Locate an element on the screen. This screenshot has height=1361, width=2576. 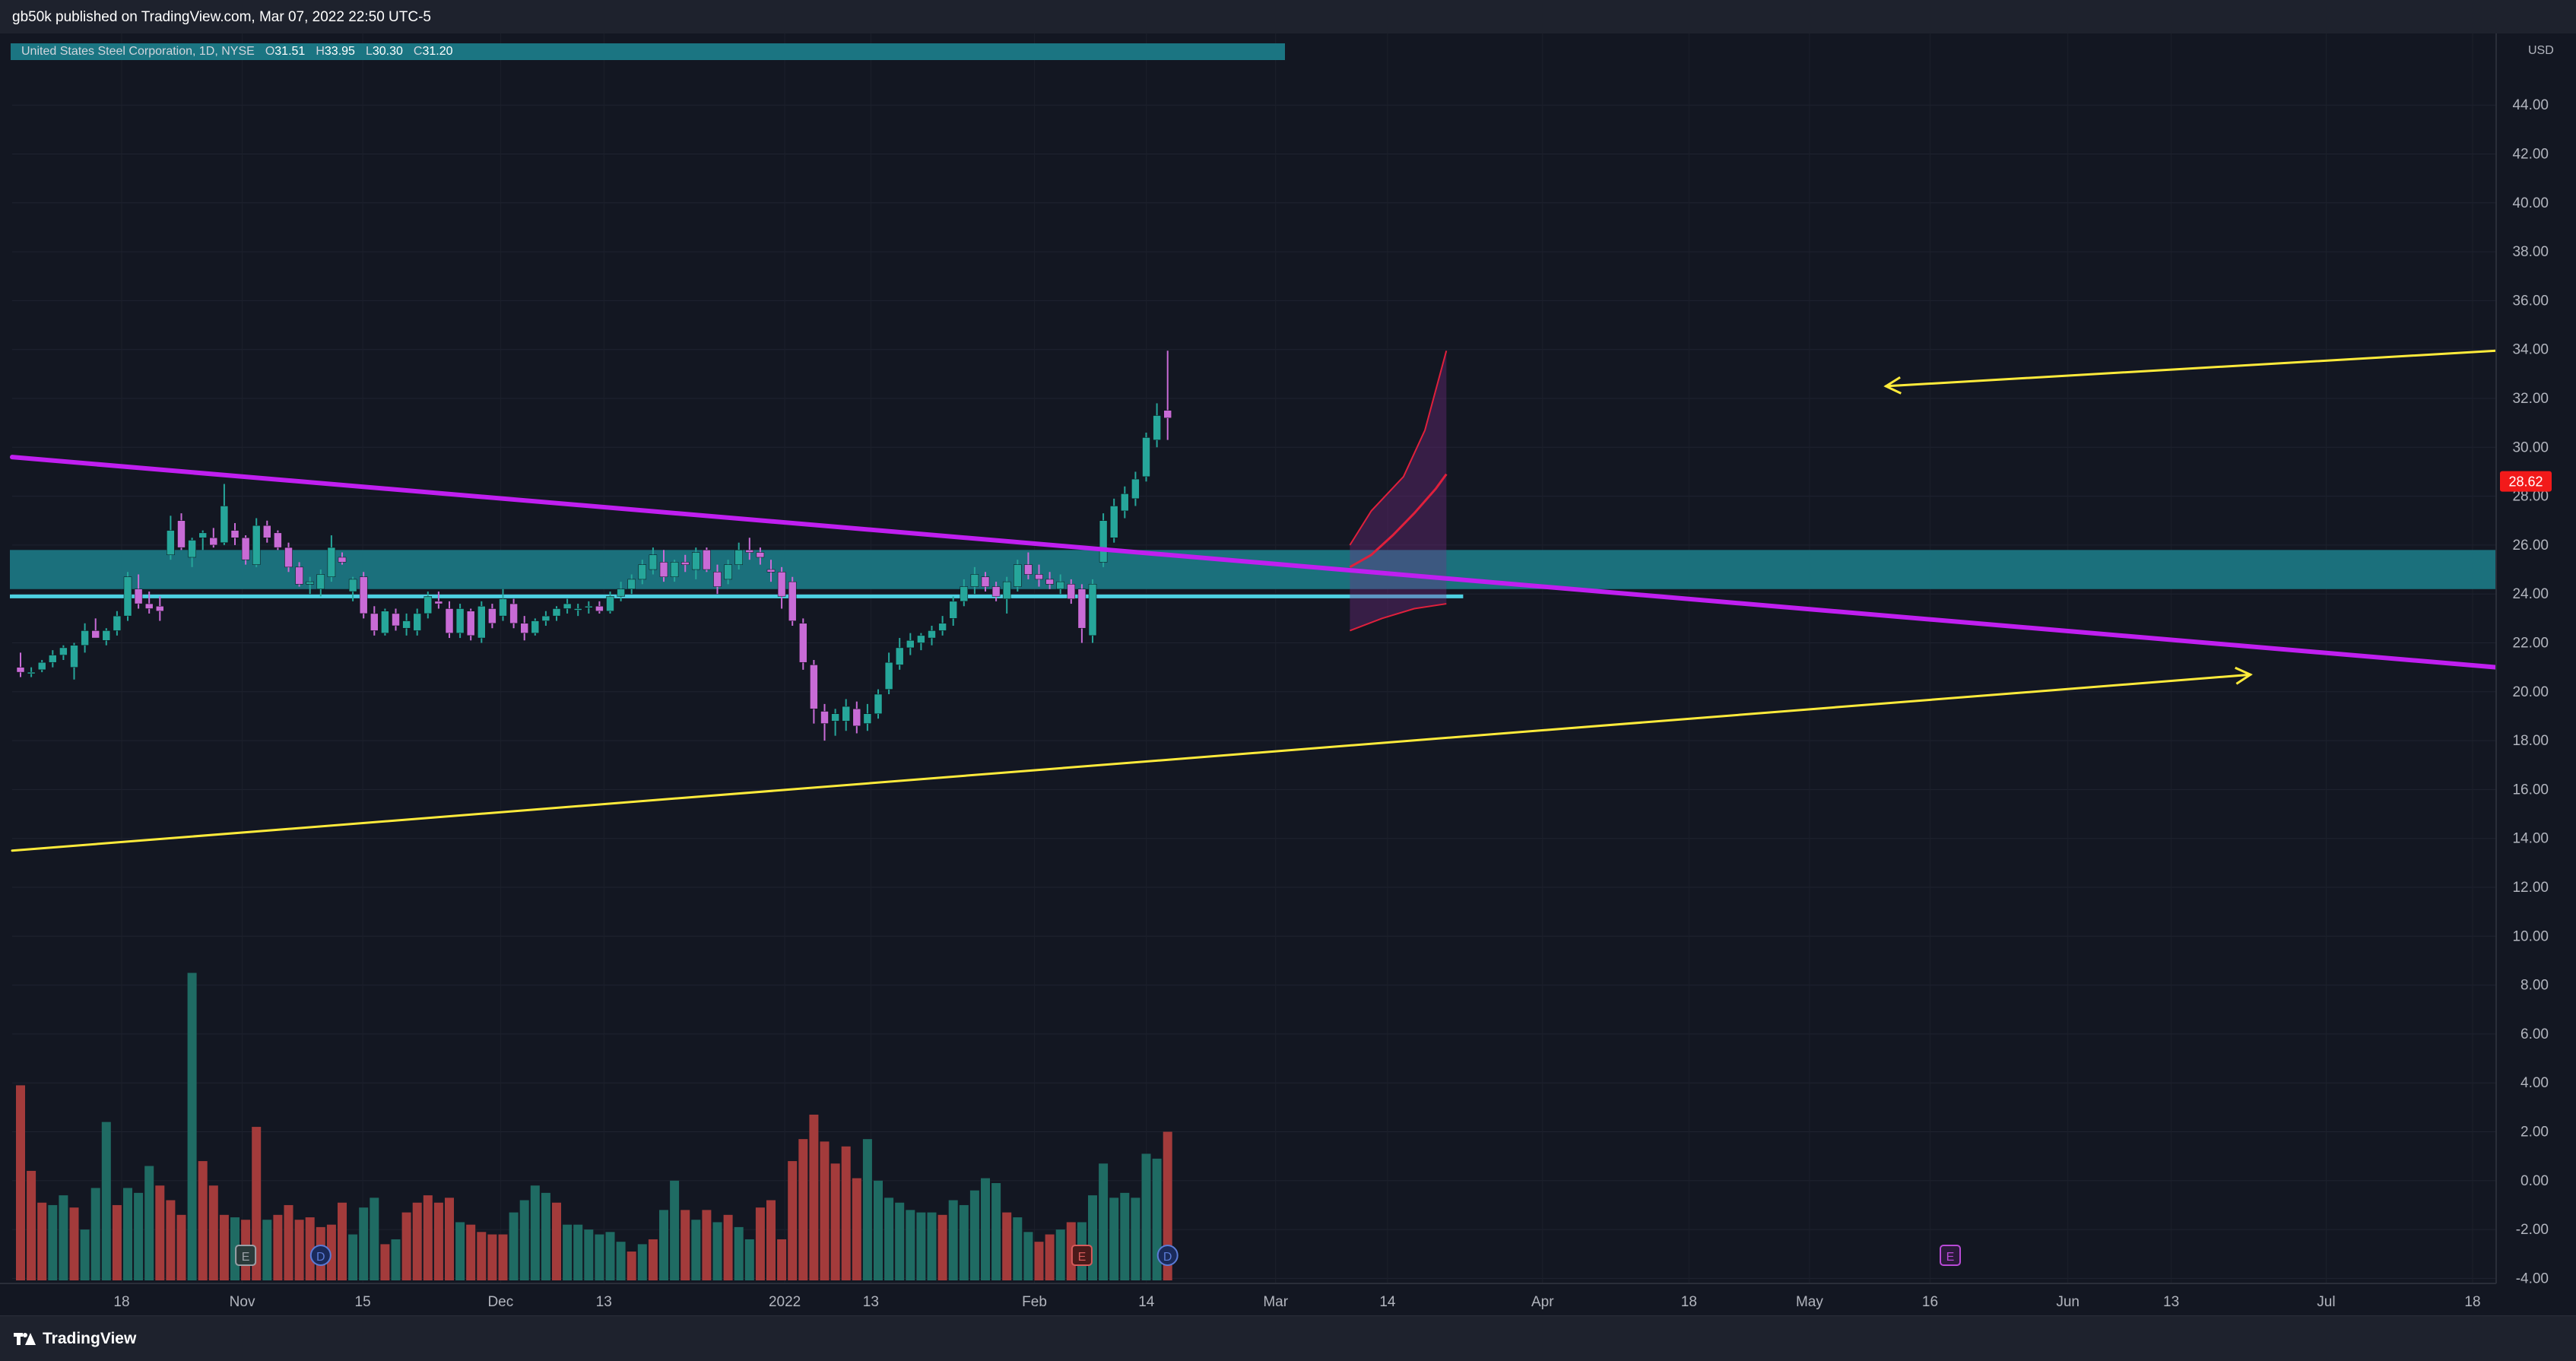
time-tick-label: Mar is located at coordinates (1275, 1302).